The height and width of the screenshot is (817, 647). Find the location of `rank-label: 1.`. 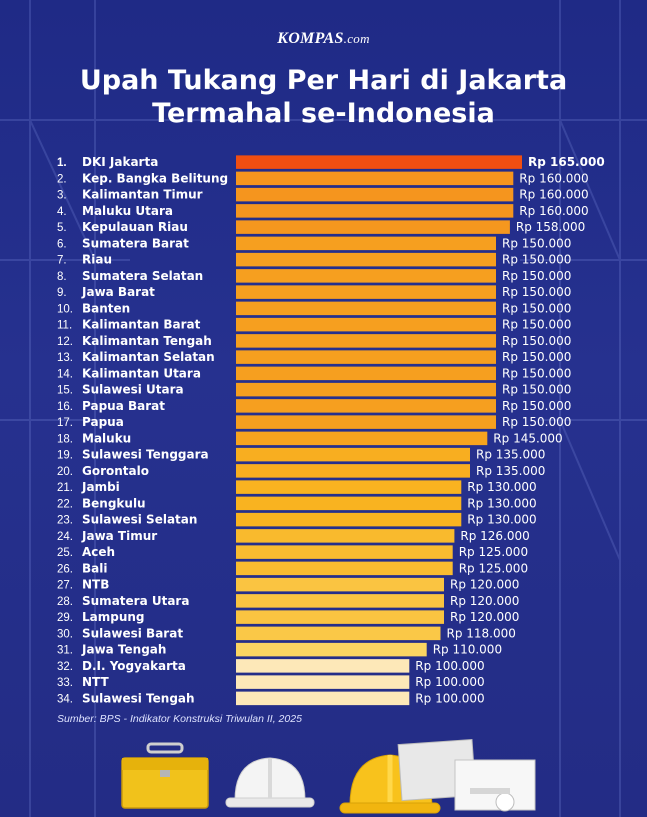

rank-label: 1. is located at coordinates (62, 163).